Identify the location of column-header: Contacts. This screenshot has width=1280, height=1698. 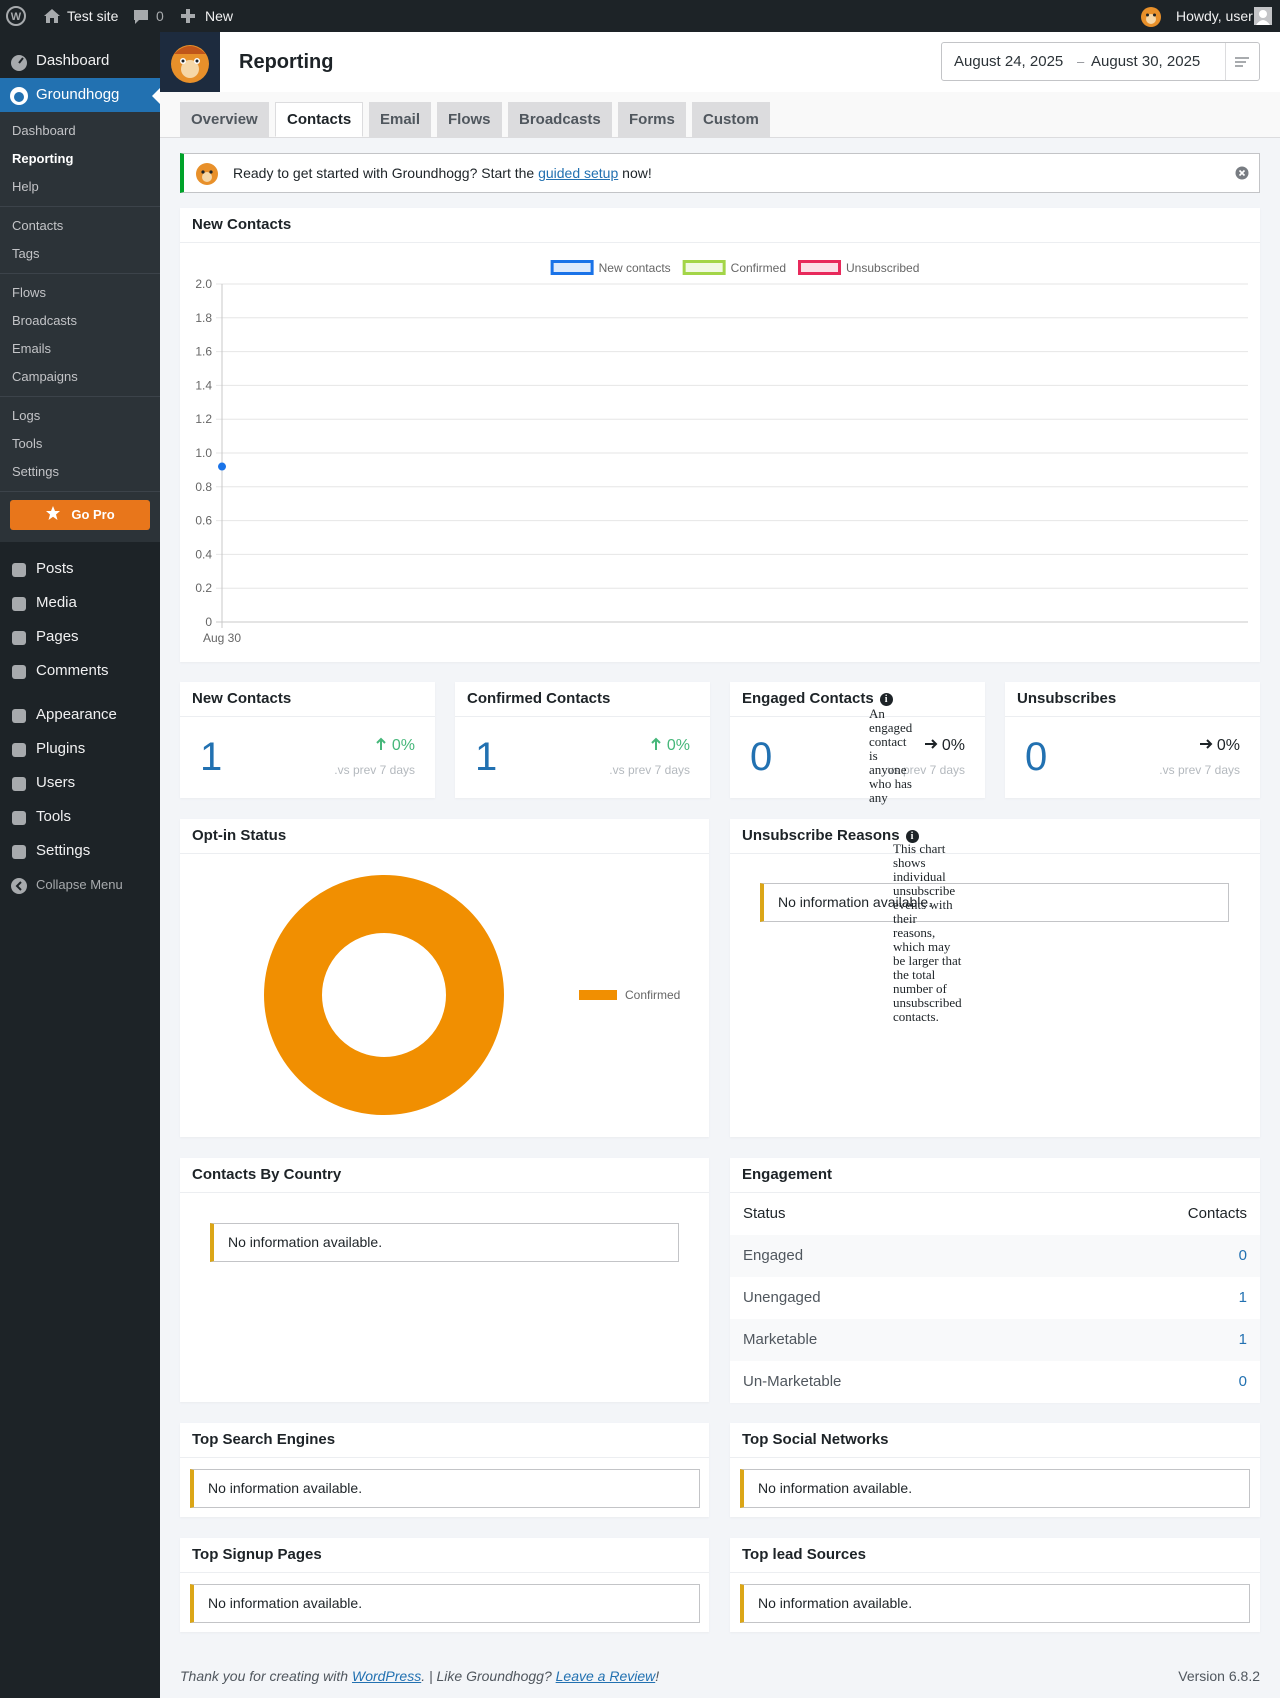
(1217, 1213).